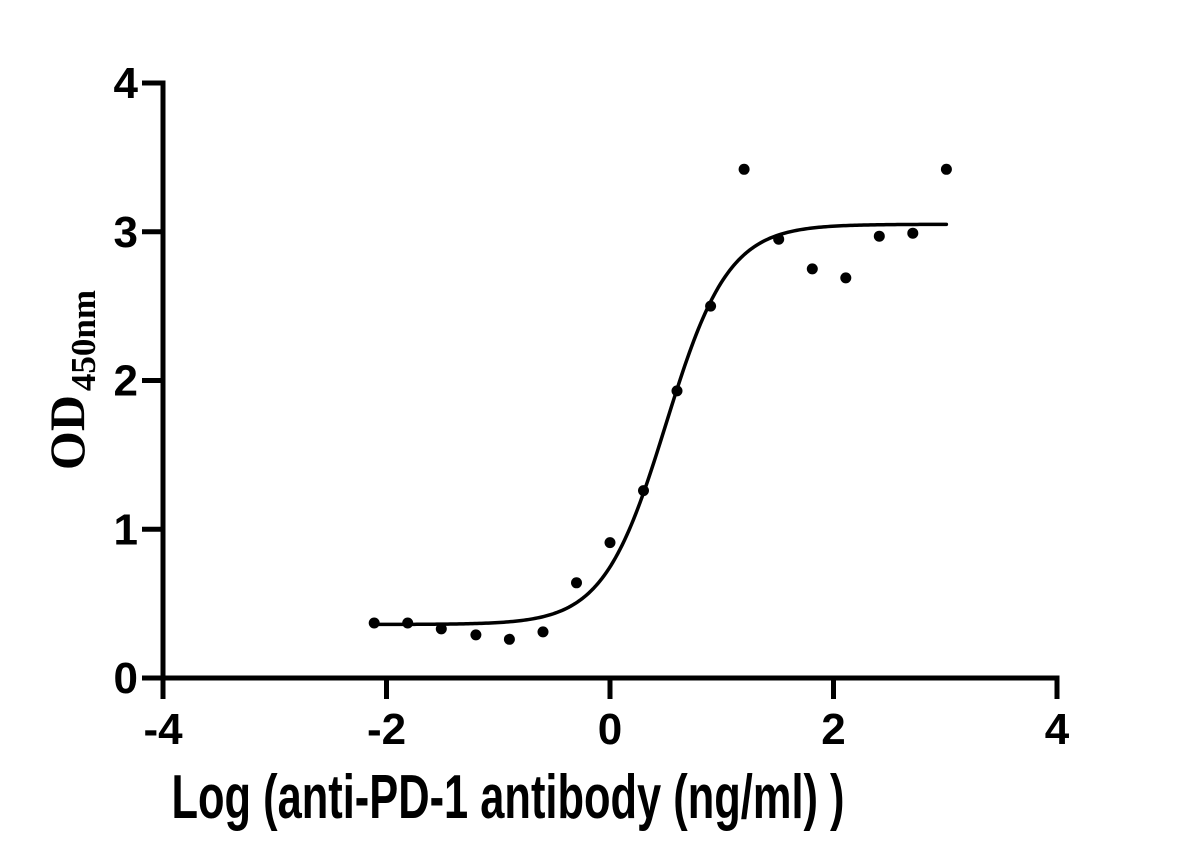  Describe the element at coordinates (610, 729) in the screenshot. I see `x-tick-label: 0` at that location.